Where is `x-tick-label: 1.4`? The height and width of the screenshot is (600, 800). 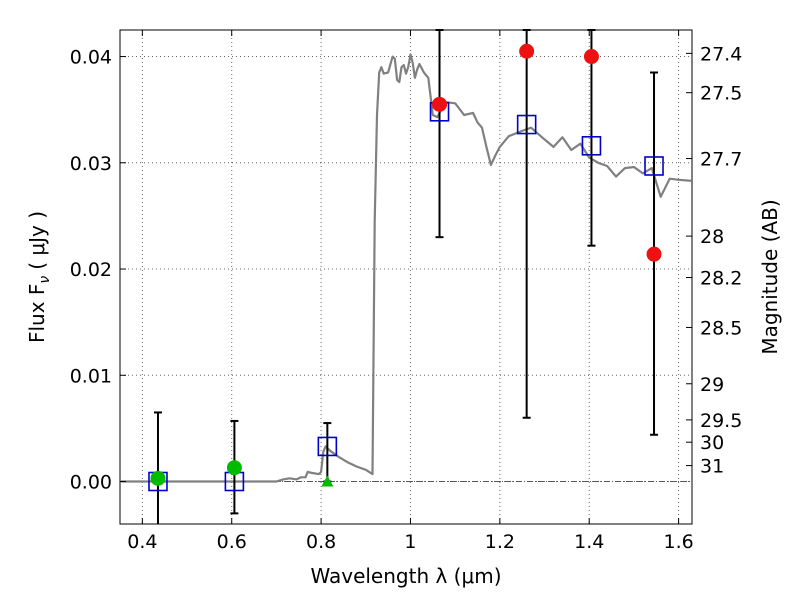 x-tick-label: 1.4 is located at coordinates (589, 542).